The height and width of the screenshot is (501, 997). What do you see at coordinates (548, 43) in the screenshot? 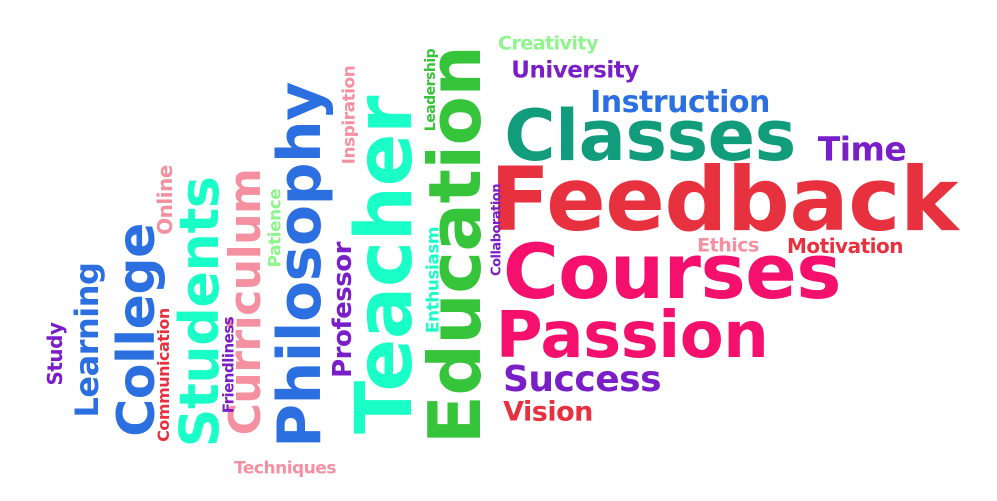
I see `word-creativity: Creativity` at bounding box center [548, 43].